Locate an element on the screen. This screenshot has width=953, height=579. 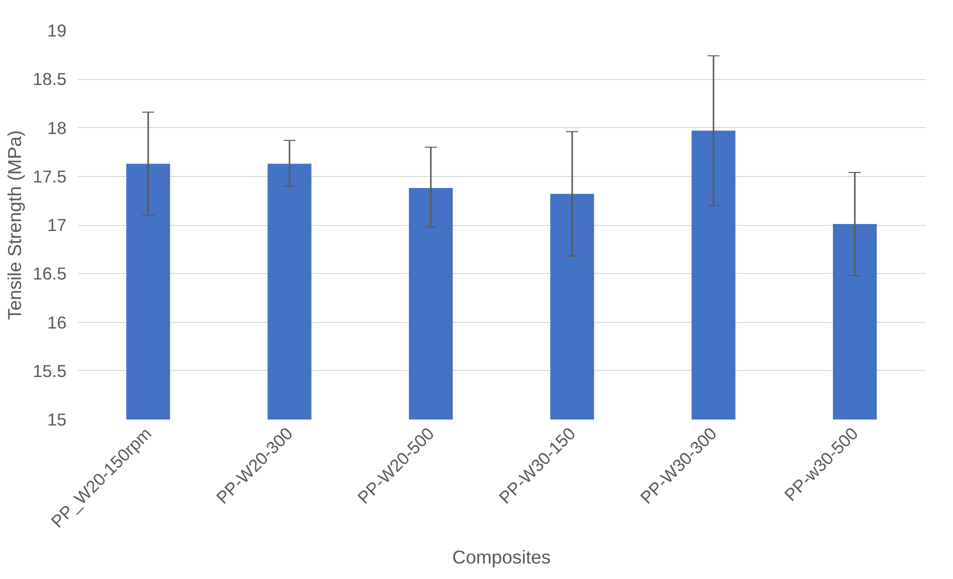
y-tick-label: 16 is located at coordinates (57, 322).